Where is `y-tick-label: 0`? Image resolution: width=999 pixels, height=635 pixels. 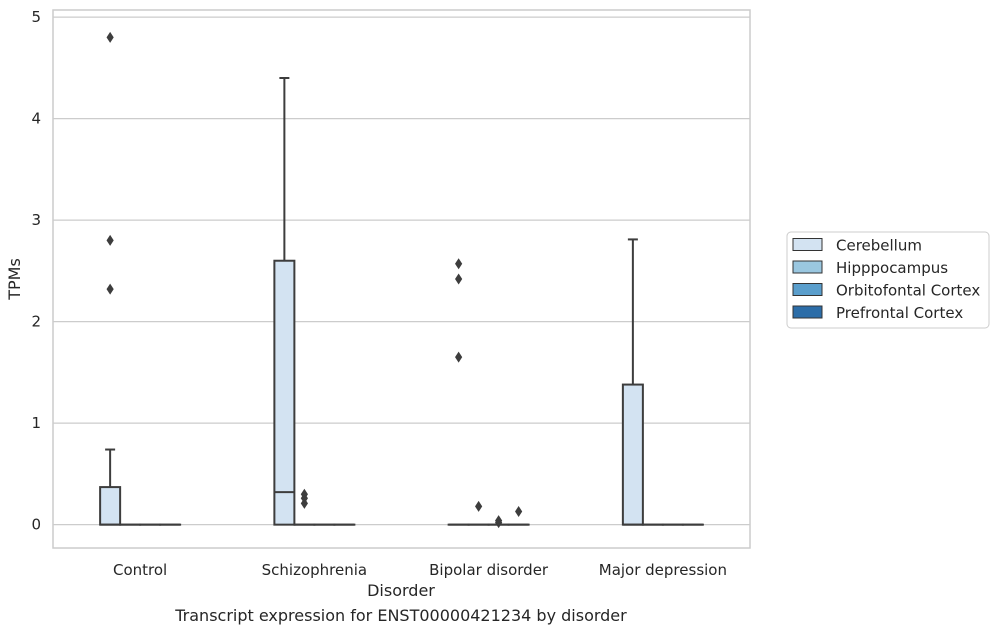 y-tick-label: 0 is located at coordinates (36, 525).